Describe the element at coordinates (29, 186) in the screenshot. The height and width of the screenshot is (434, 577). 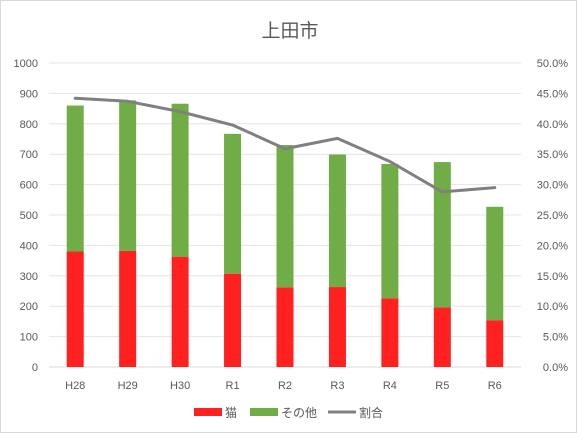
I see `y-tick-label: 600` at that location.